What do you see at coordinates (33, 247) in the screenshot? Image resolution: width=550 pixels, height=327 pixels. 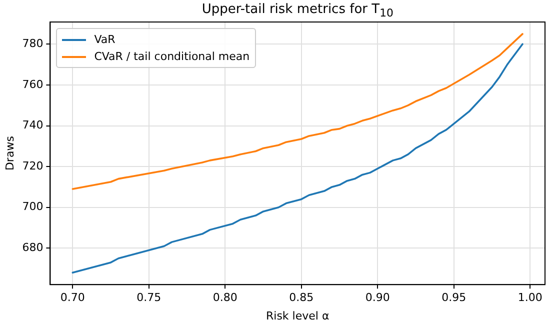 I see `y-tick-label: 680` at bounding box center [33, 247].